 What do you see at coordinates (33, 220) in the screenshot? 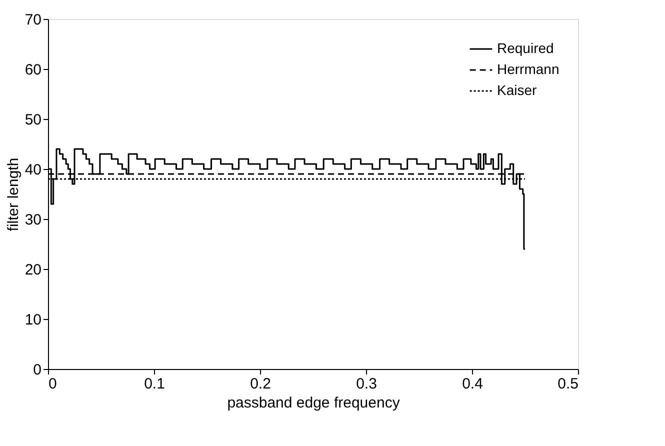
I see `y-tick-label: 30` at bounding box center [33, 220].